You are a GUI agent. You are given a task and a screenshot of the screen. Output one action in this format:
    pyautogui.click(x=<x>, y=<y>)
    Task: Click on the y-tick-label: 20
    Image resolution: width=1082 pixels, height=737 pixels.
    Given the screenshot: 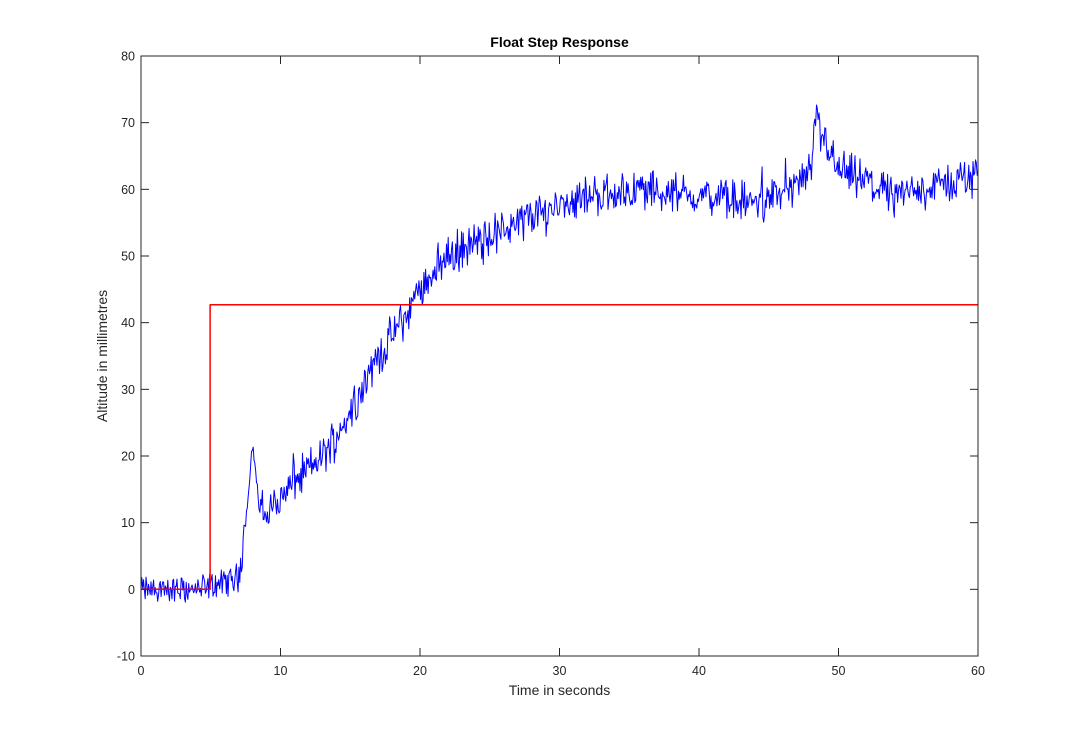 What is the action you would take?
    pyautogui.click(x=128, y=457)
    